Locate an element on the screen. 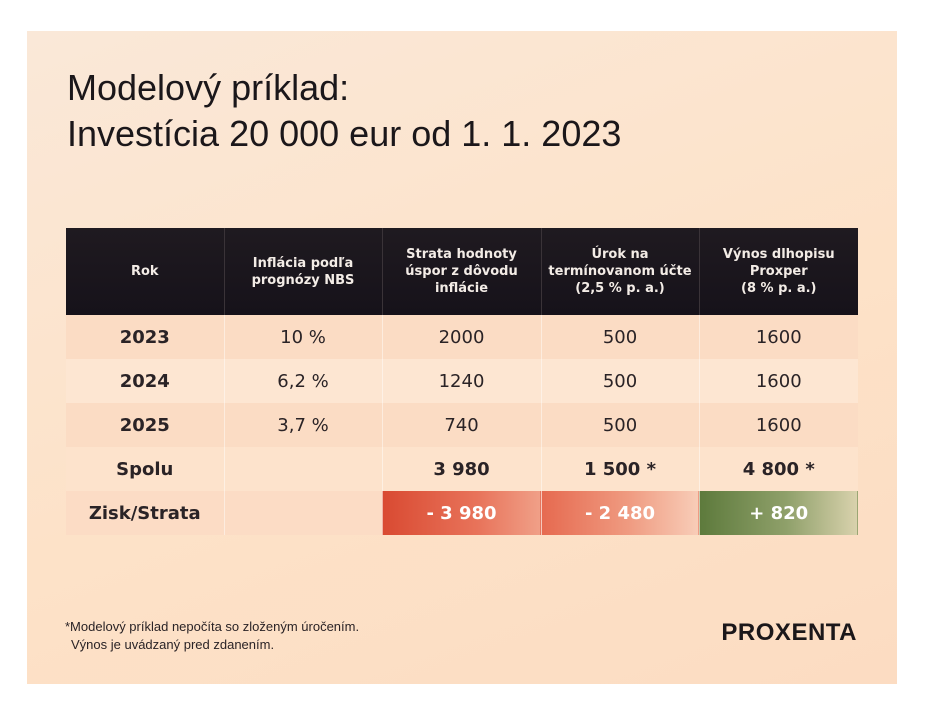 The height and width of the screenshot is (706, 926). table-row-2025: 2025 3,7 % 740 500 1600 is located at coordinates (462, 425).